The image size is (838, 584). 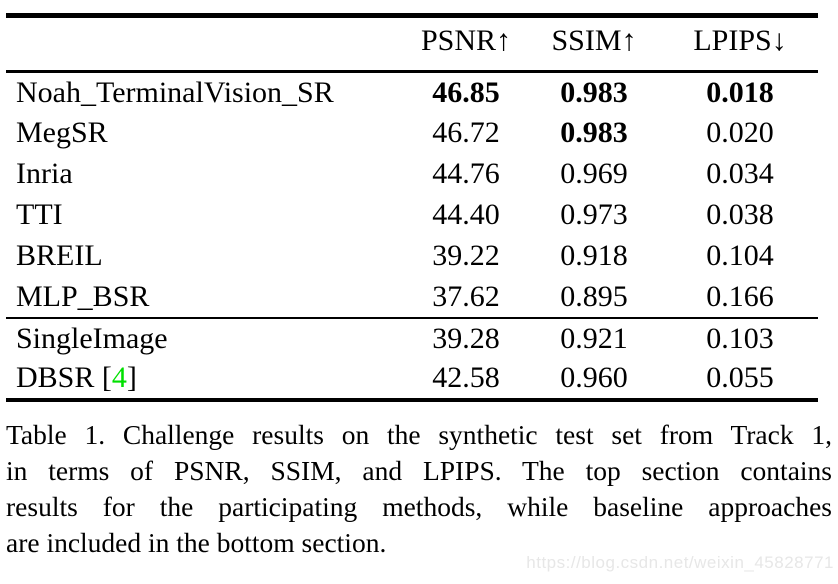 What do you see at coordinates (594, 214) in the screenshot?
I see `metric-value: 0.973` at bounding box center [594, 214].